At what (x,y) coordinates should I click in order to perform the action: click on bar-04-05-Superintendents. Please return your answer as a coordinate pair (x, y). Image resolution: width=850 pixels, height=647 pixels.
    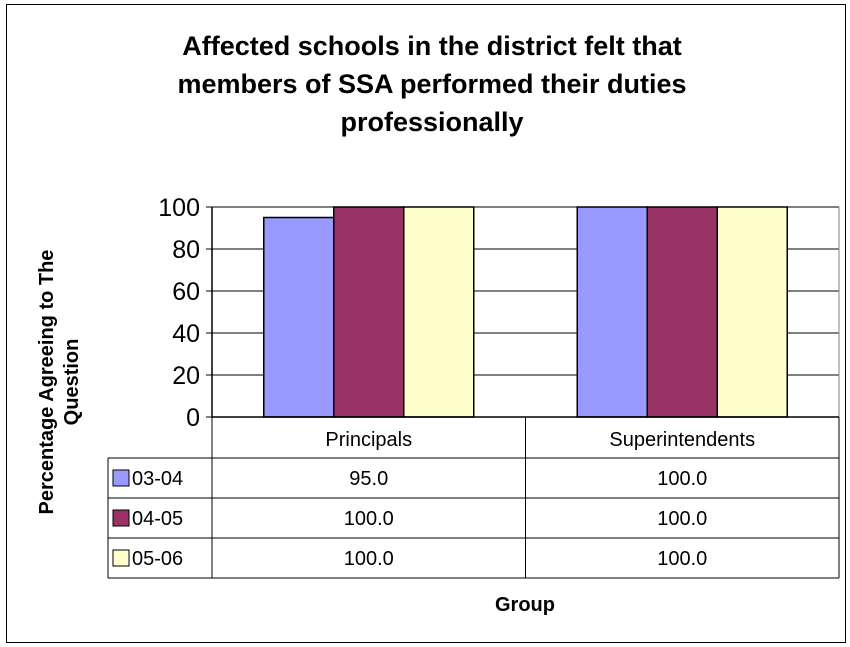
    Looking at the image, I should click on (682, 312).